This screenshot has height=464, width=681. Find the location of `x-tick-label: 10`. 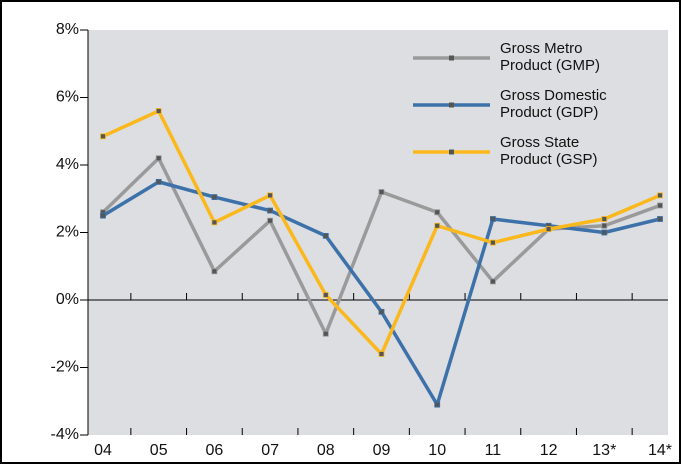

x-tick-label: 10 is located at coordinates (437, 450).